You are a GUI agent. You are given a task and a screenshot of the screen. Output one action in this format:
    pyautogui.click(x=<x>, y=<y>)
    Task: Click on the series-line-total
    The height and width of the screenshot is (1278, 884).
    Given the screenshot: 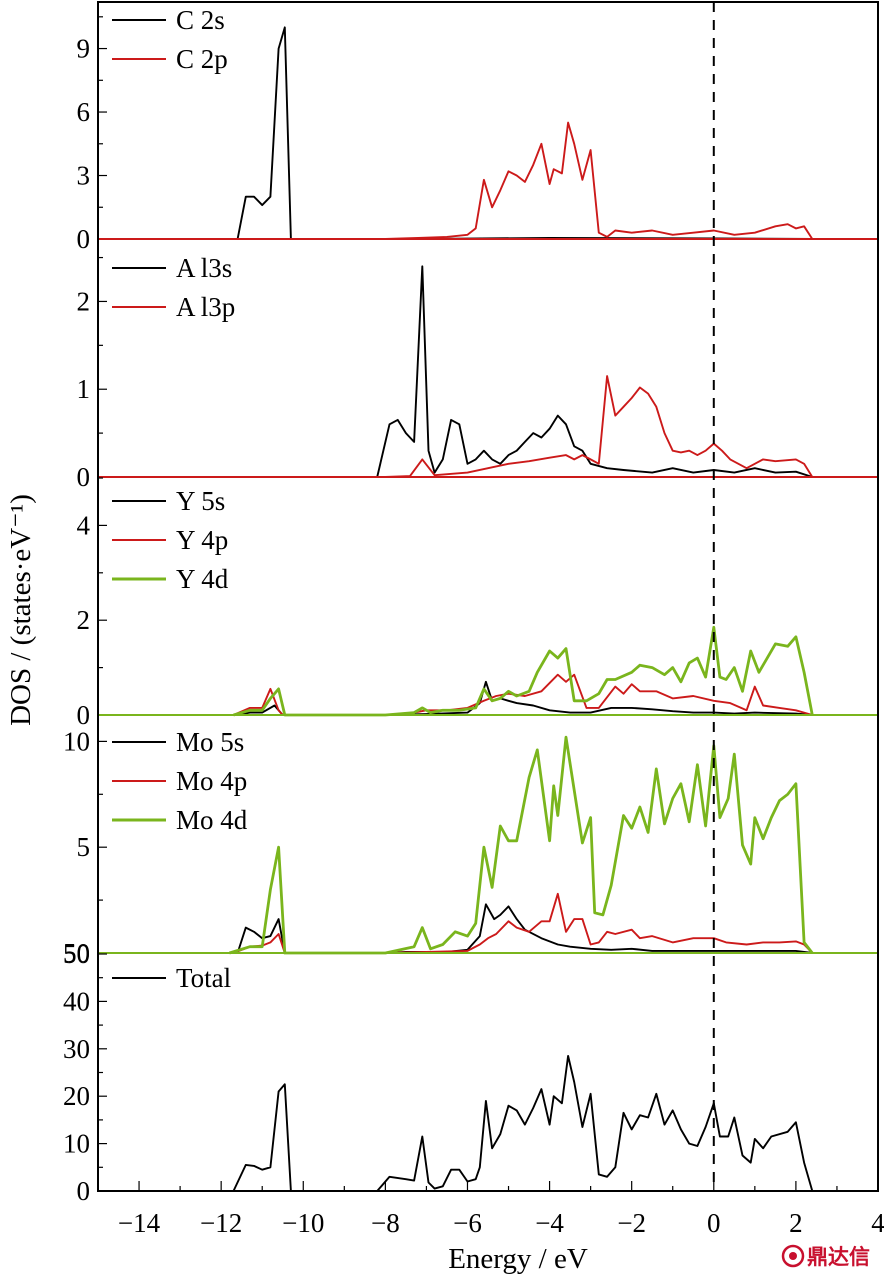 What is the action you would take?
    pyautogui.click(x=523, y=1123)
    